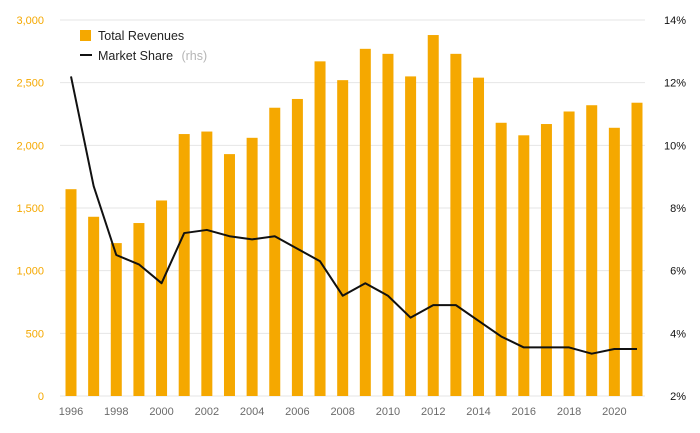  What do you see at coordinates (184, 265) in the screenshot?
I see `revenue-bar-2001` at bounding box center [184, 265].